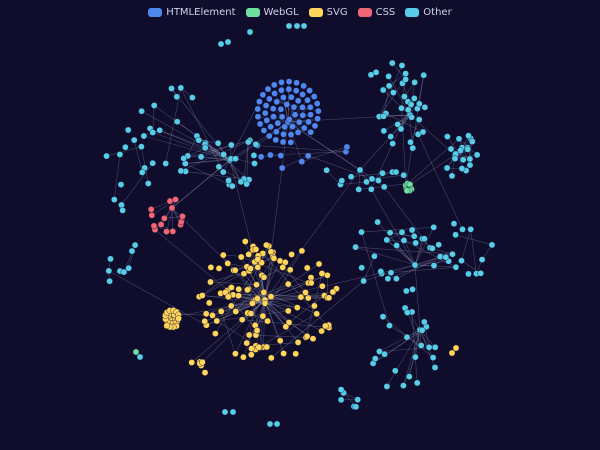  I want to click on graph-node-css, so click(170, 201).